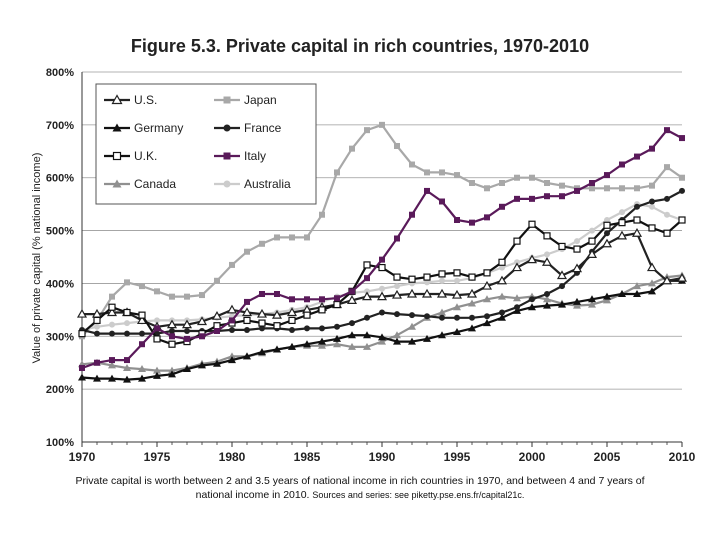 This screenshot has width=720, height=540. I want to click on x-tick-label: 2005, so click(607, 457).